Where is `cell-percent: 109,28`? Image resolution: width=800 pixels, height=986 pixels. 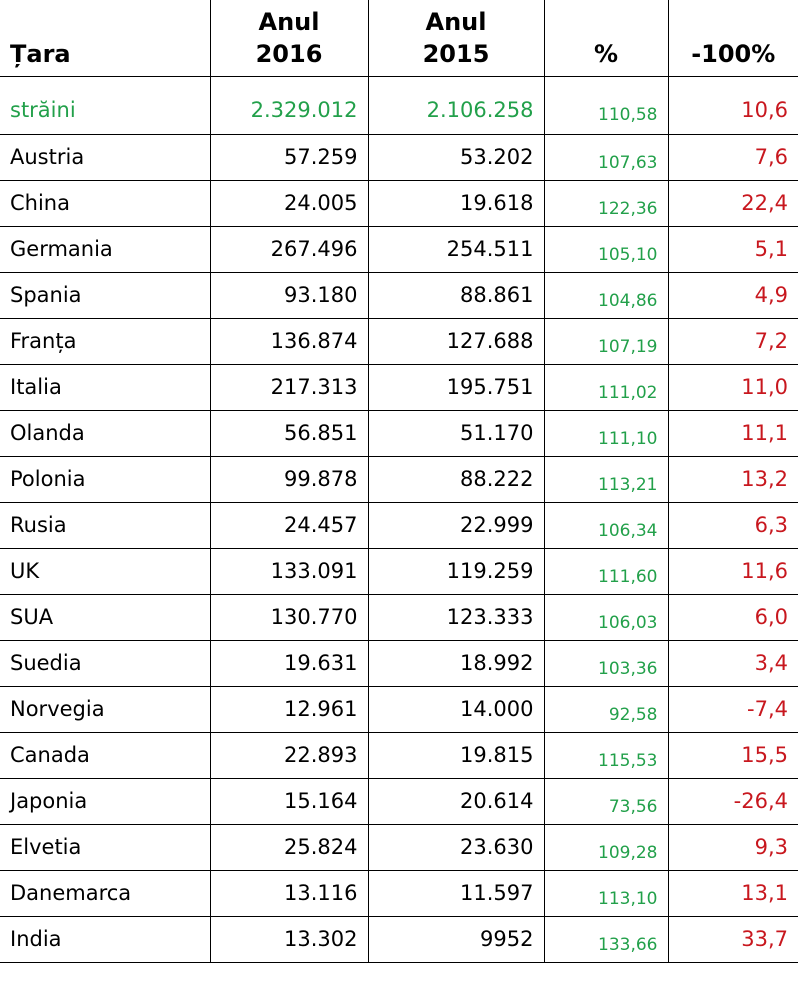
cell-percent: 109,28 is located at coordinates (605, 846).